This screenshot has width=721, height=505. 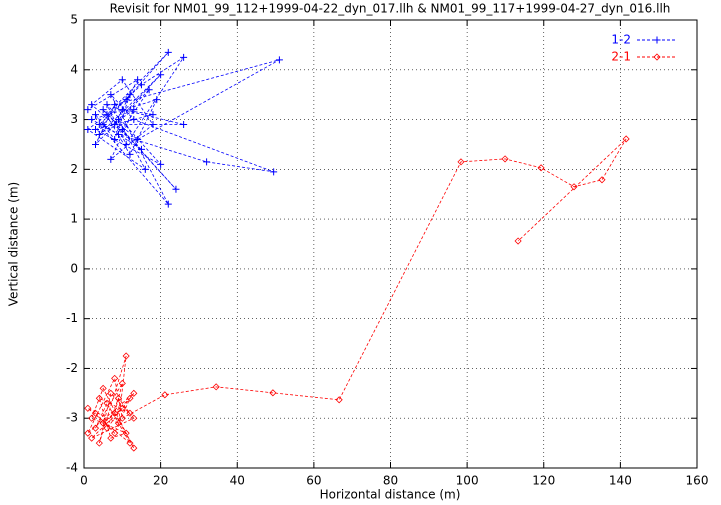 I want to click on x-tick-label: 100, so click(x=467, y=481).